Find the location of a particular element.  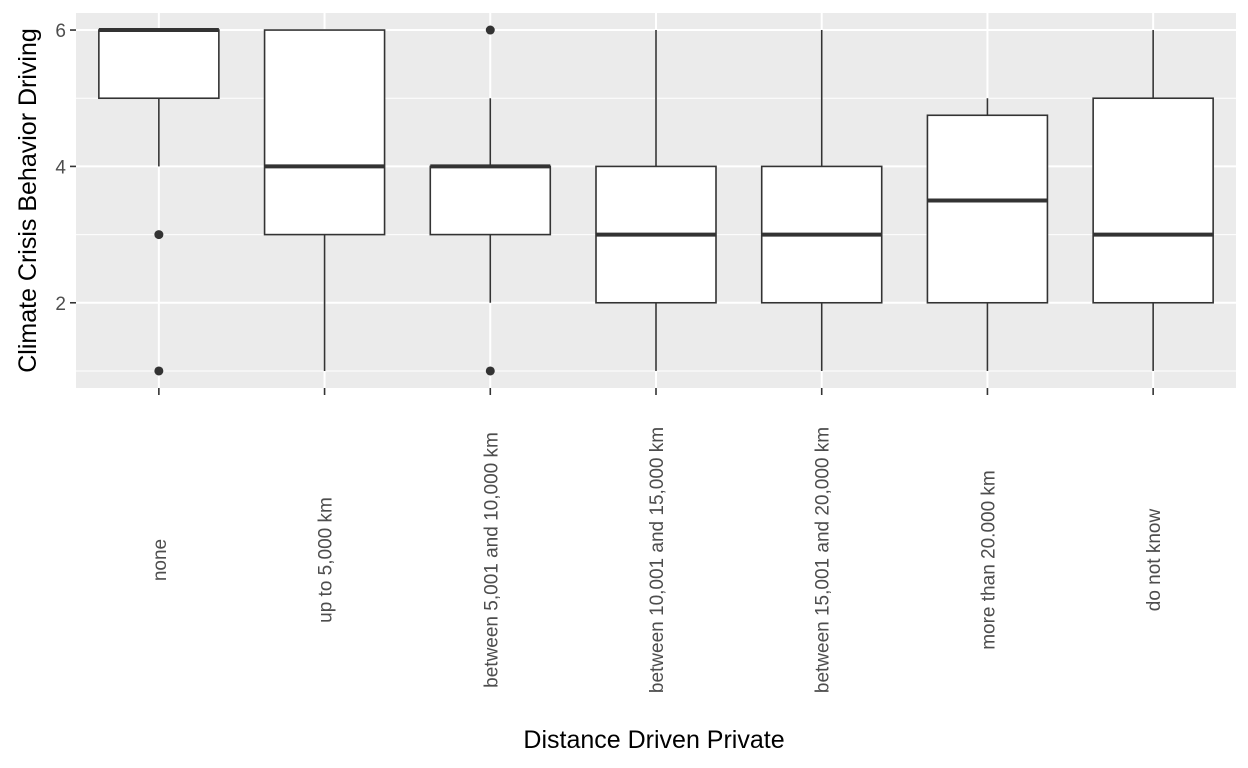

y-tick-label: 4 is located at coordinates (60, 167).